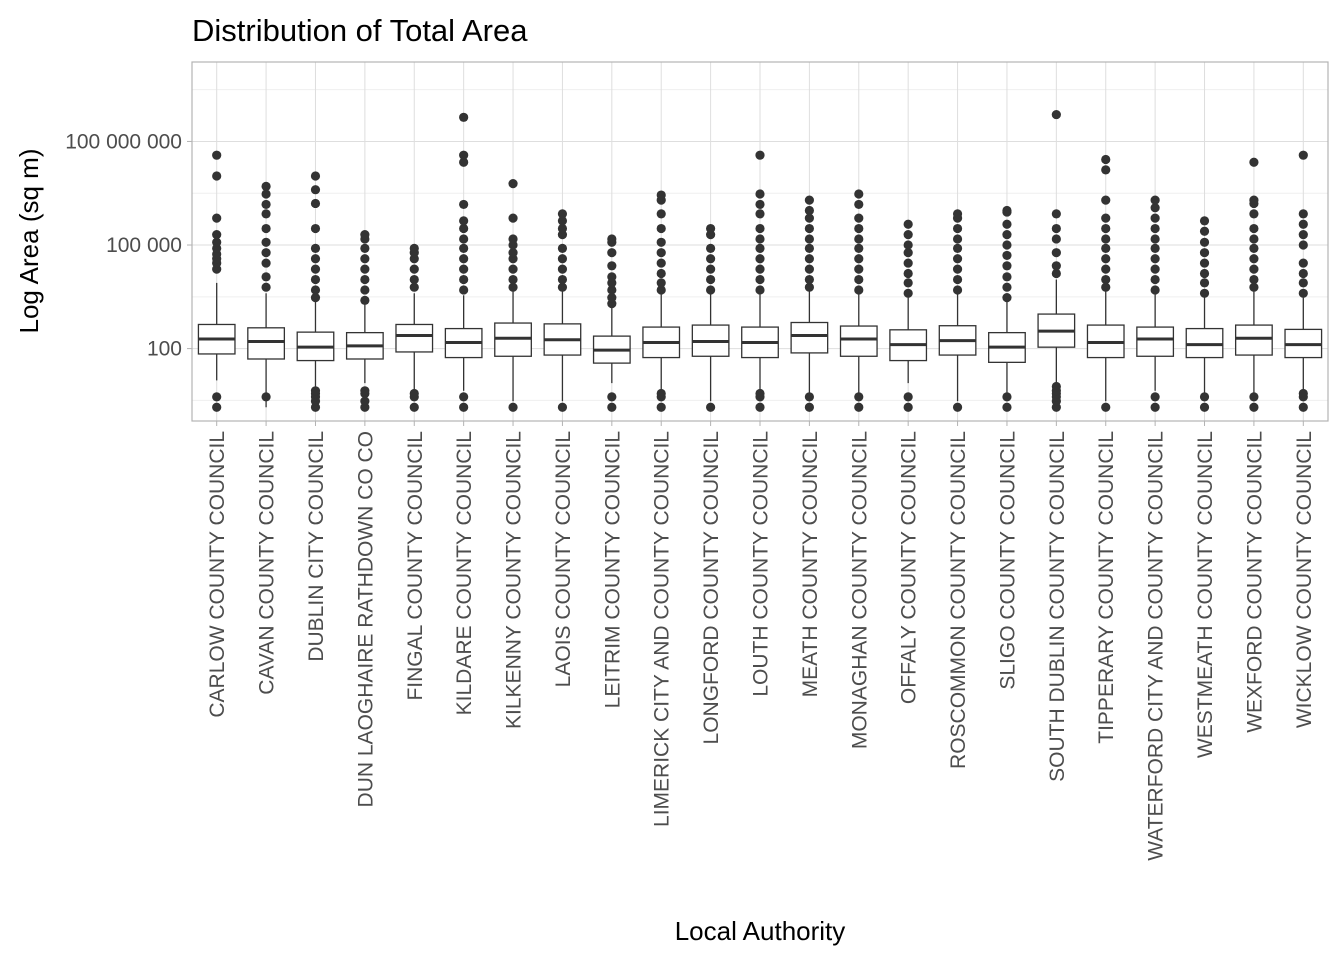 The image size is (1344, 960). I want to click on x-tick-label: LIMERICK CITY AND COUNTY COUNCIL, so click(662, 629).